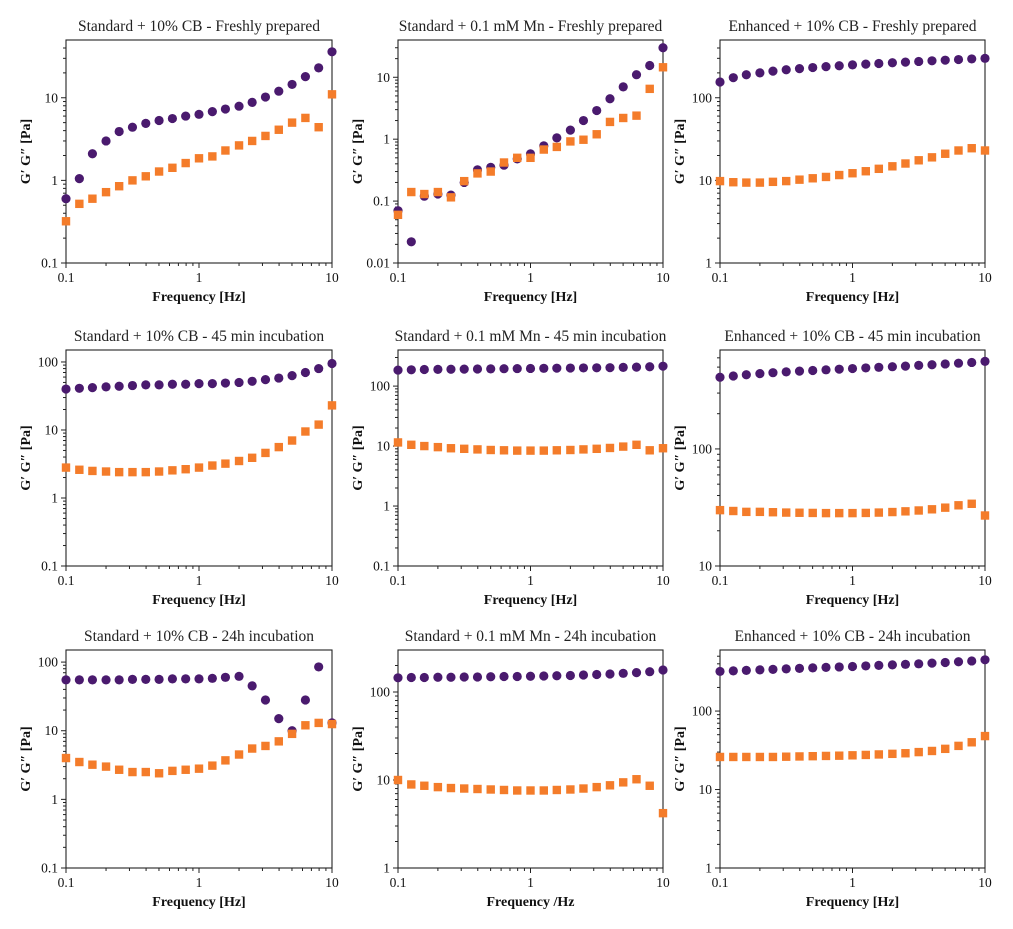 The image size is (1013, 929). What do you see at coordinates (49, 566) in the screenshot?
I see `y-tick-label: 0.1` at bounding box center [49, 566].